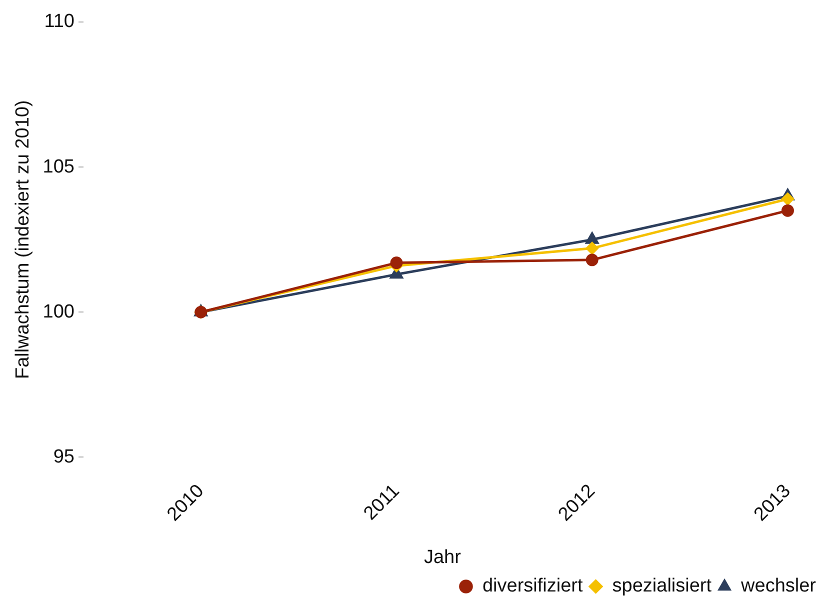 This screenshot has width=822, height=606. Describe the element at coordinates (59, 21) in the screenshot. I see `y-tick-label: 110` at that location.